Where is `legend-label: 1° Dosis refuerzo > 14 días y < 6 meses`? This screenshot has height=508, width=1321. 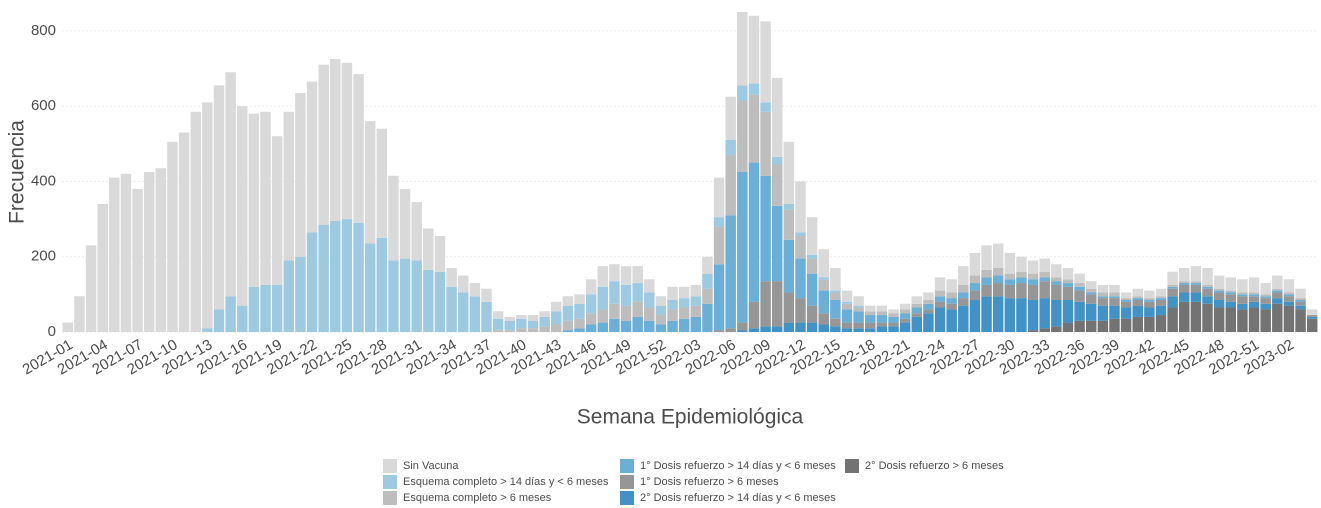
legend-label: 1° Dosis refuerzo > 14 días y < 6 meses is located at coordinates (738, 466).